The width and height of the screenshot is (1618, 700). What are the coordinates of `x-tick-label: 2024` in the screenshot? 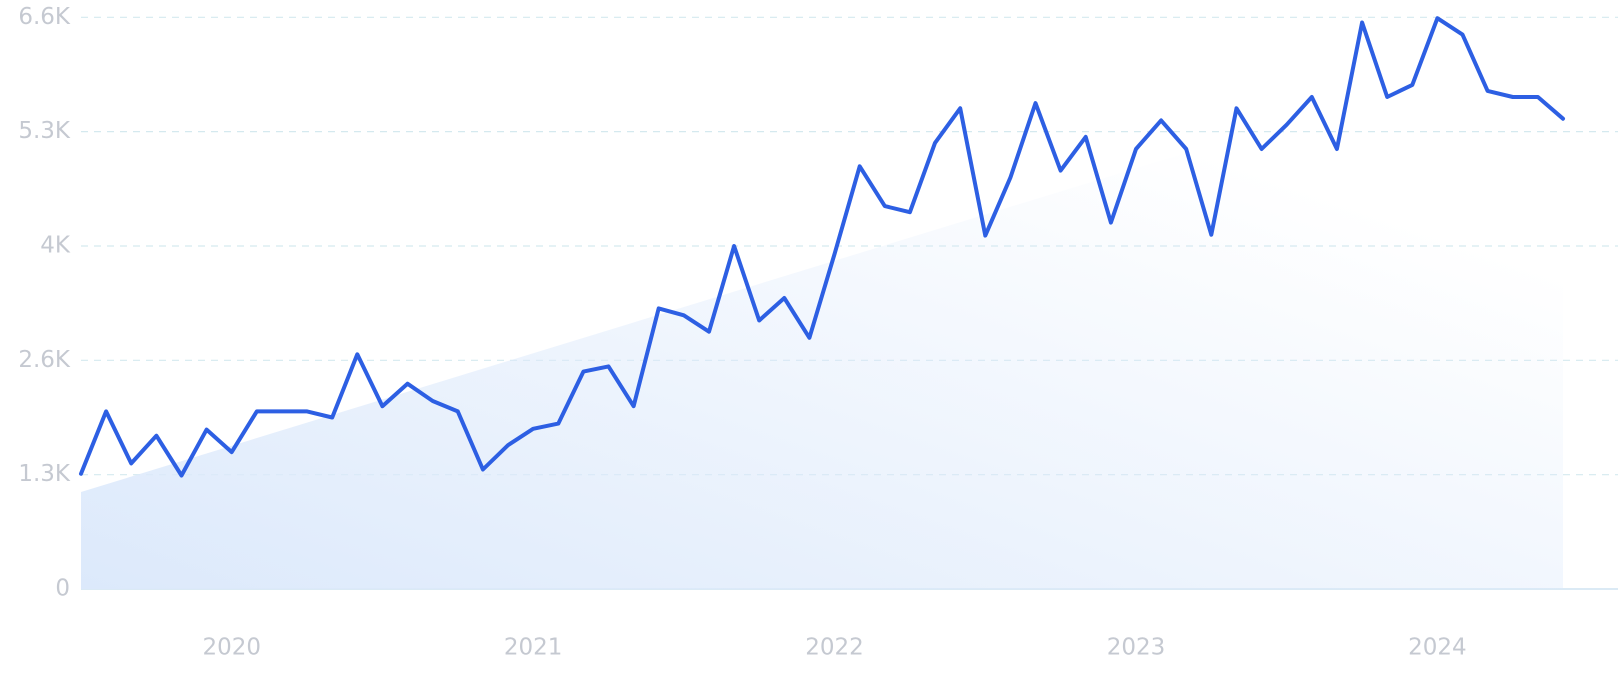 It's located at (1437, 648).